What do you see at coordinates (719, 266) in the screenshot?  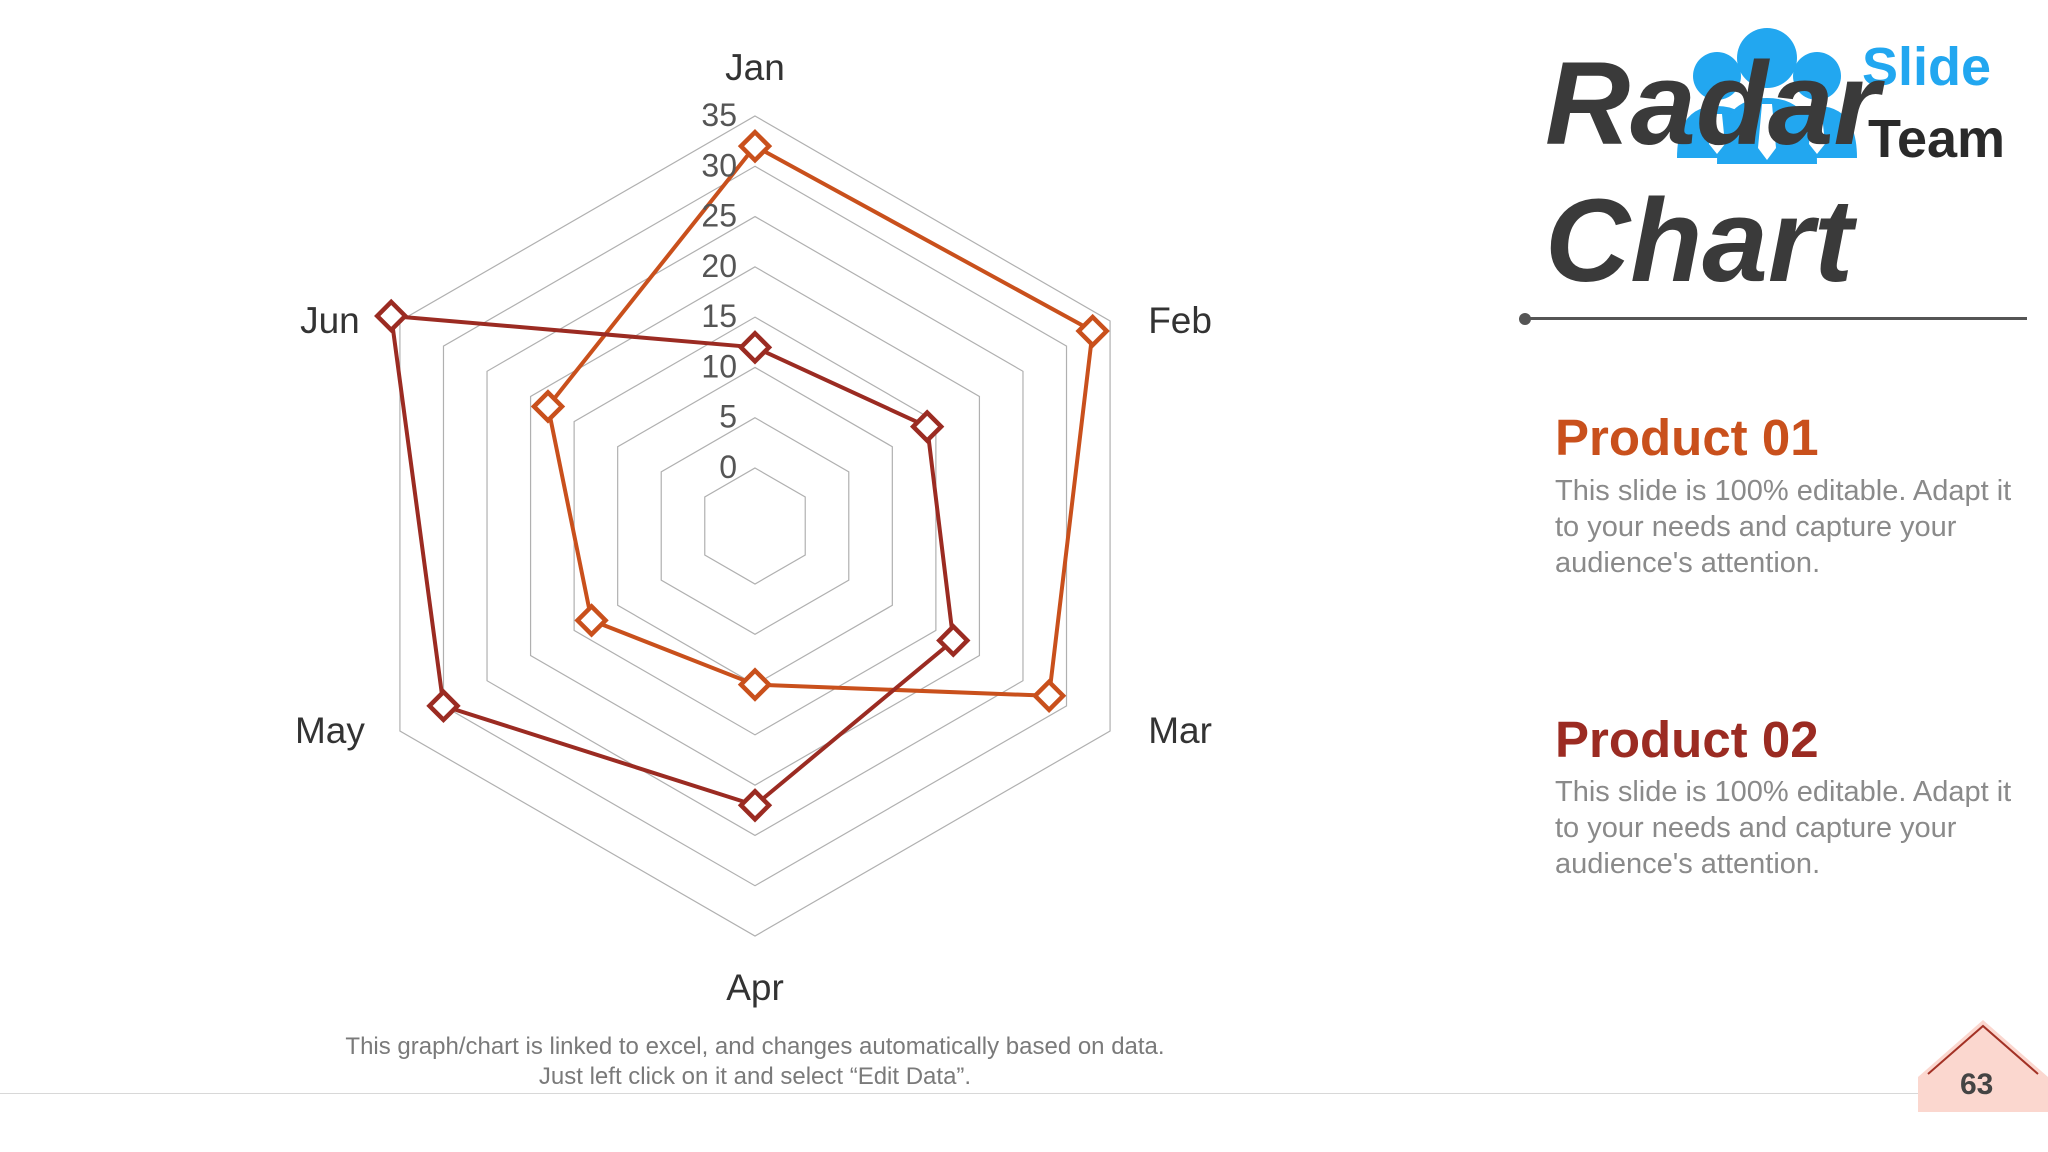 I see `tick-label-20: 20` at bounding box center [719, 266].